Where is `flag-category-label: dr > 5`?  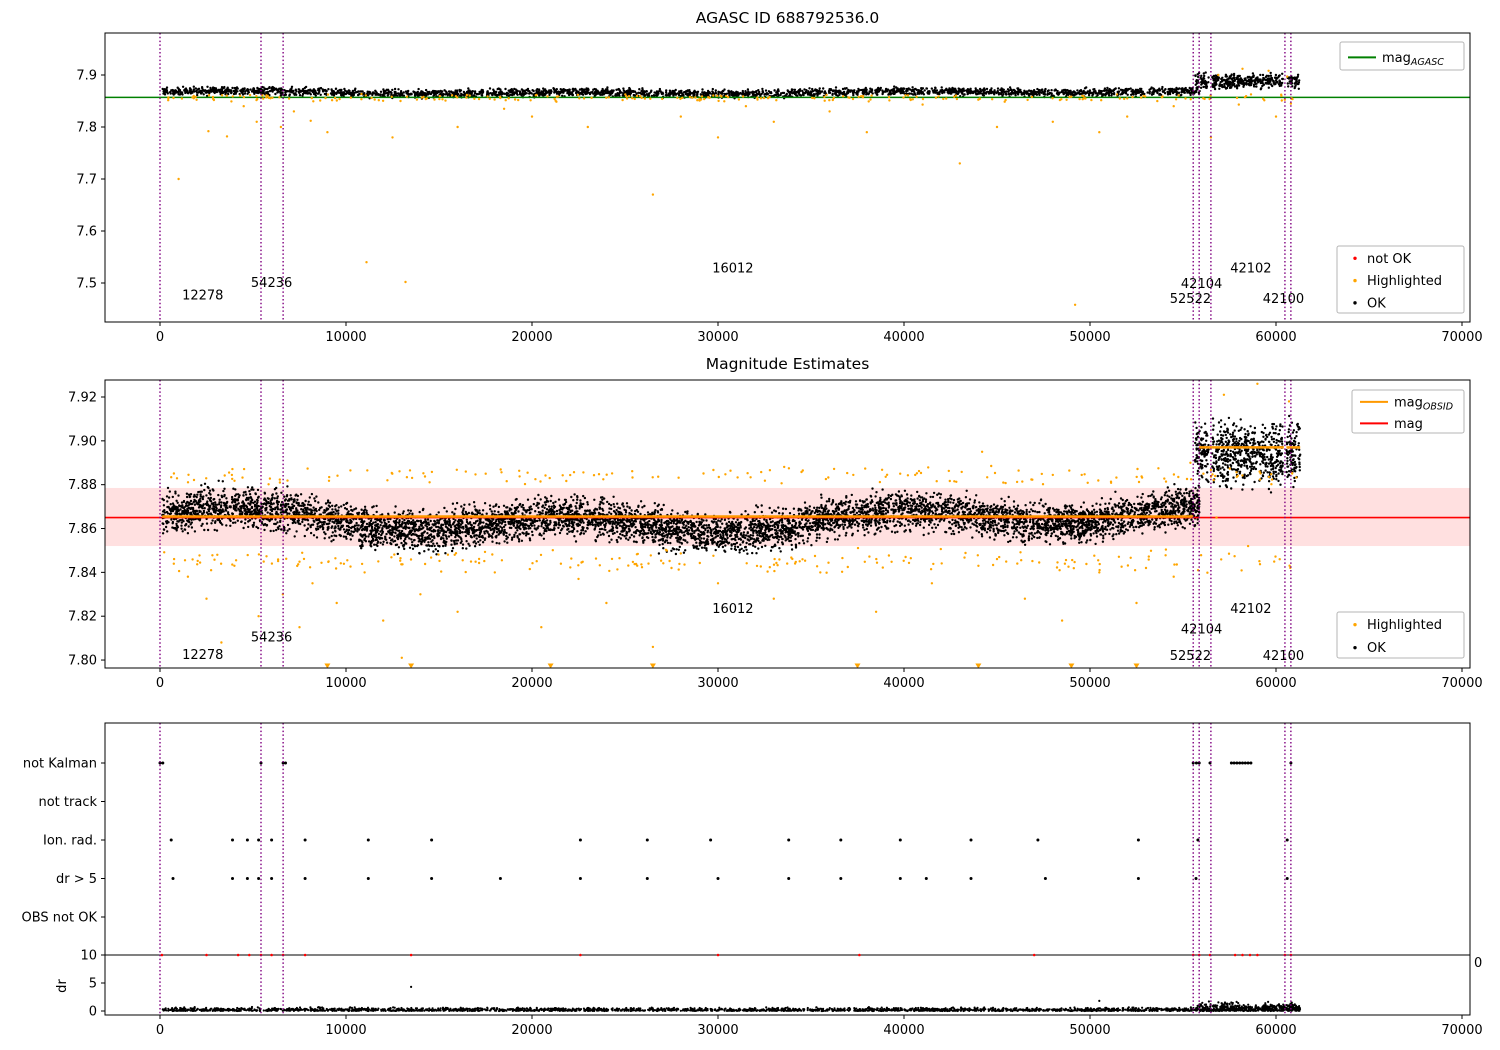 flag-category-label: dr > 5 is located at coordinates (76, 879).